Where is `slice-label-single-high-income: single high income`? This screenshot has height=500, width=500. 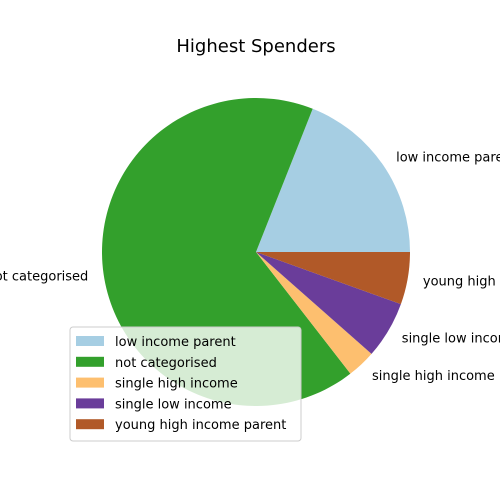 slice-label-single-high-income: single high income is located at coordinates (433, 376).